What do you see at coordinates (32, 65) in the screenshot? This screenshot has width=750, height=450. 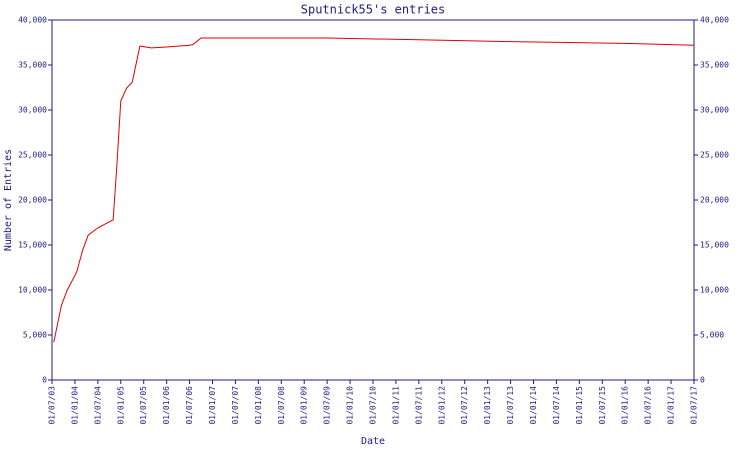 I see `y-tick-label: 35,000` at bounding box center [32, 65].